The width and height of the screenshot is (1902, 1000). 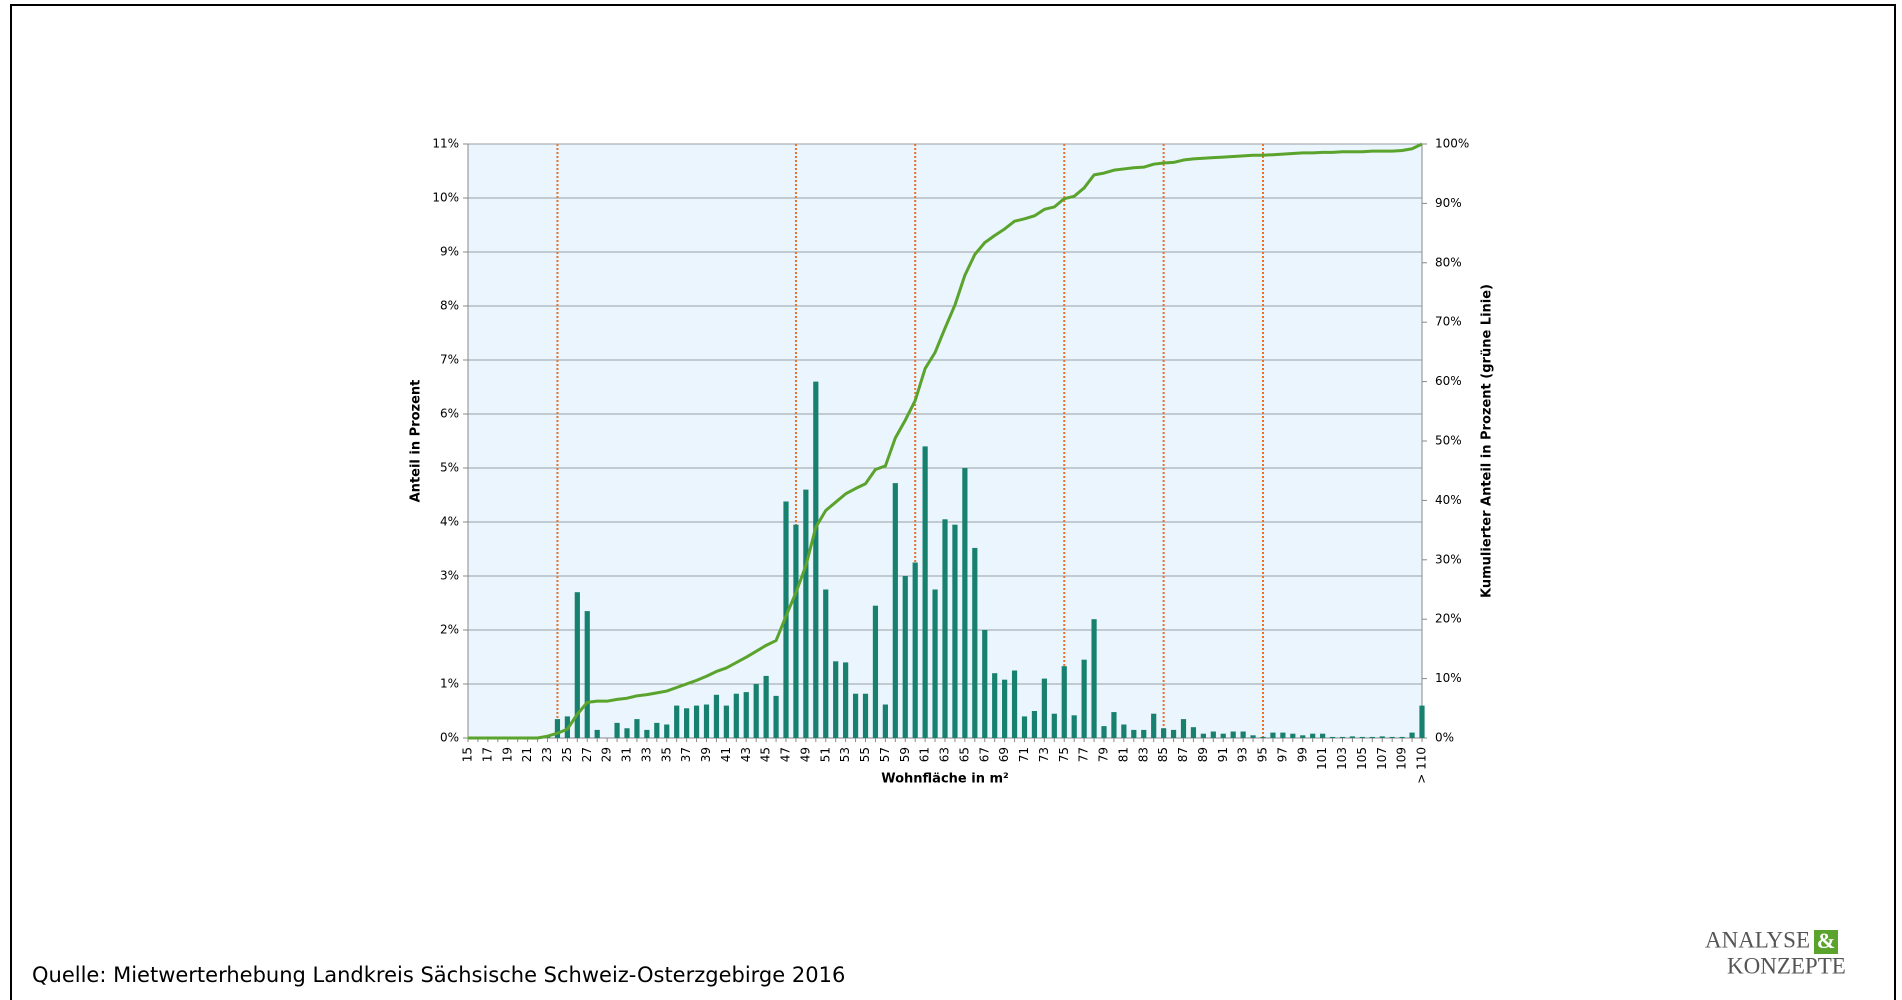 What do you see at coordinates (445, 198) in the screenshot?
I see `y-tick-label: 10%` at bounding box center [445, 198].